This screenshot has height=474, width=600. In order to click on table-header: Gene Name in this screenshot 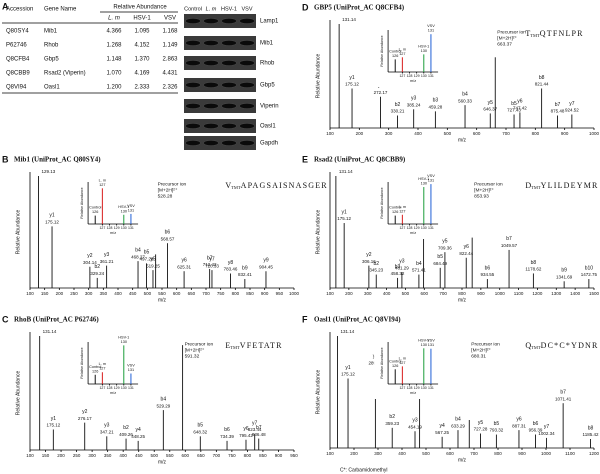, I will do `click(60, 10)`.